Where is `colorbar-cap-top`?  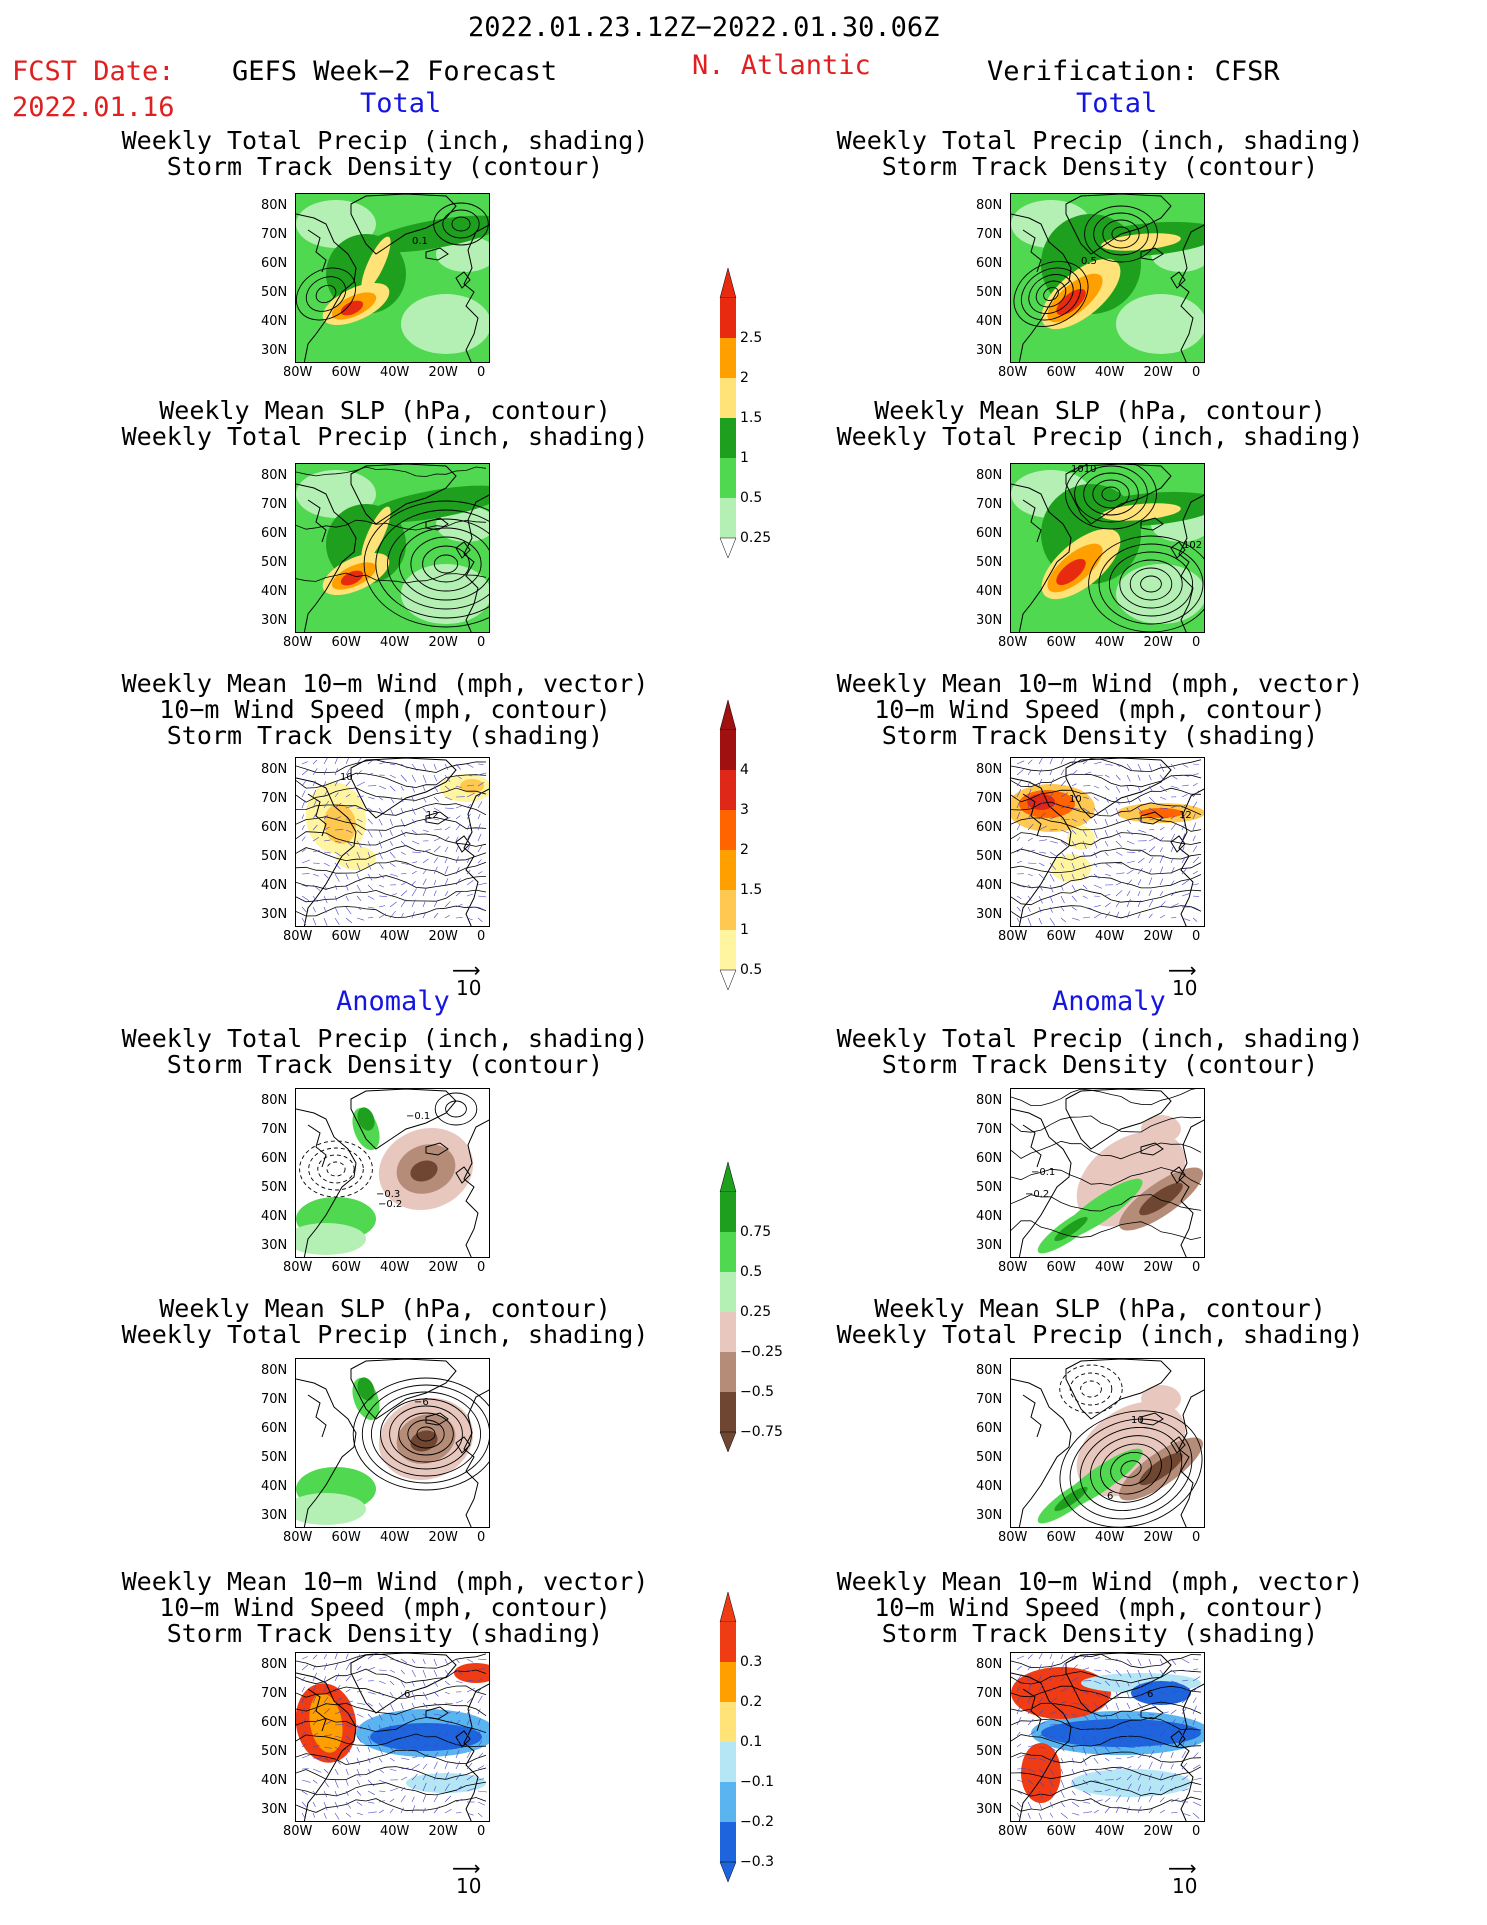
colorbar-cap-top is located at coordinates (728, 715).